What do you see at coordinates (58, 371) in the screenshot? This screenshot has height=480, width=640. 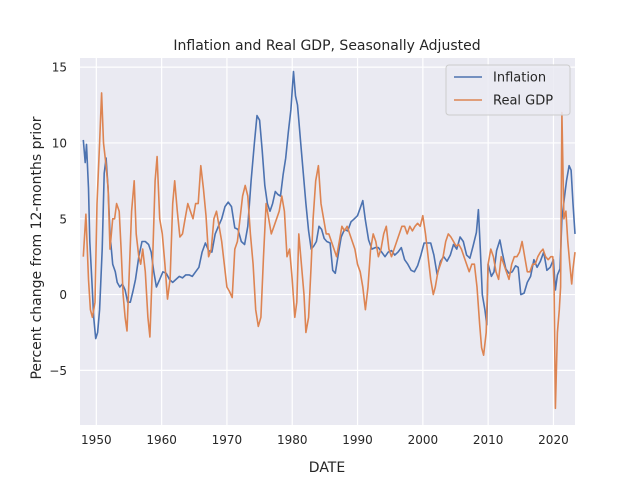 I see `y-tick-label: −5` at bounding box center [58, 371].